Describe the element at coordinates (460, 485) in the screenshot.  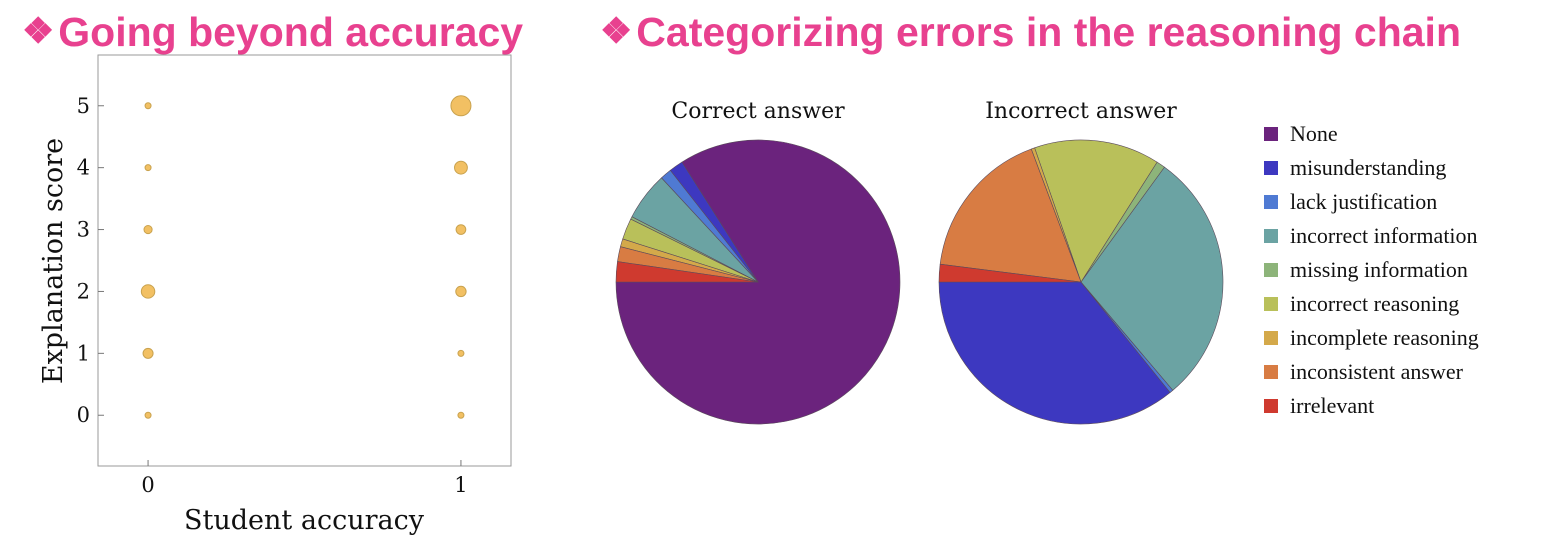
I see `x-tick-label: 1` at that location.